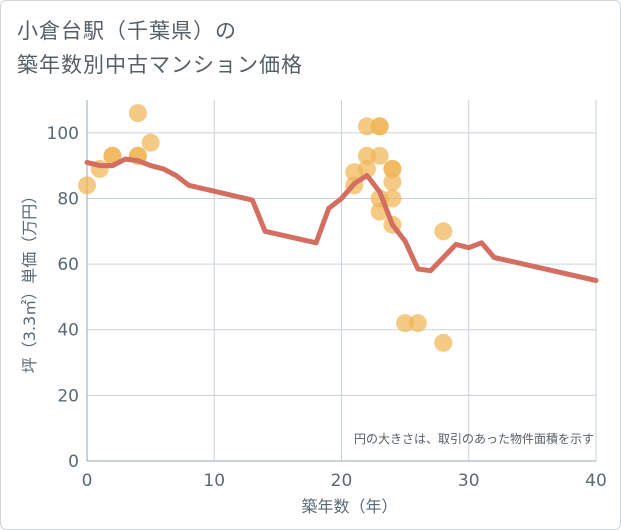 This screenshot has width=621, height=530. Describe the element at coordinates (342, 481) in the screenshot. I see `x-tick-label: 20` at that location.